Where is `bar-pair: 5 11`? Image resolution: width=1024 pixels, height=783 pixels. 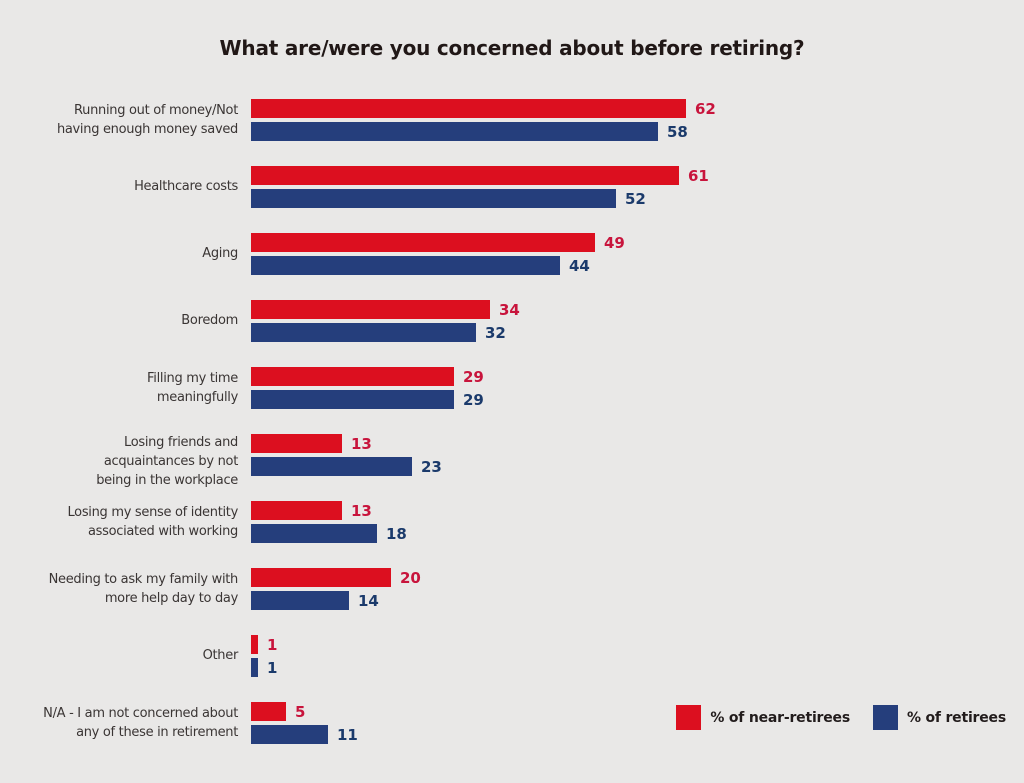 bar-pair: 5 11 is located at coordinates (304, 722).